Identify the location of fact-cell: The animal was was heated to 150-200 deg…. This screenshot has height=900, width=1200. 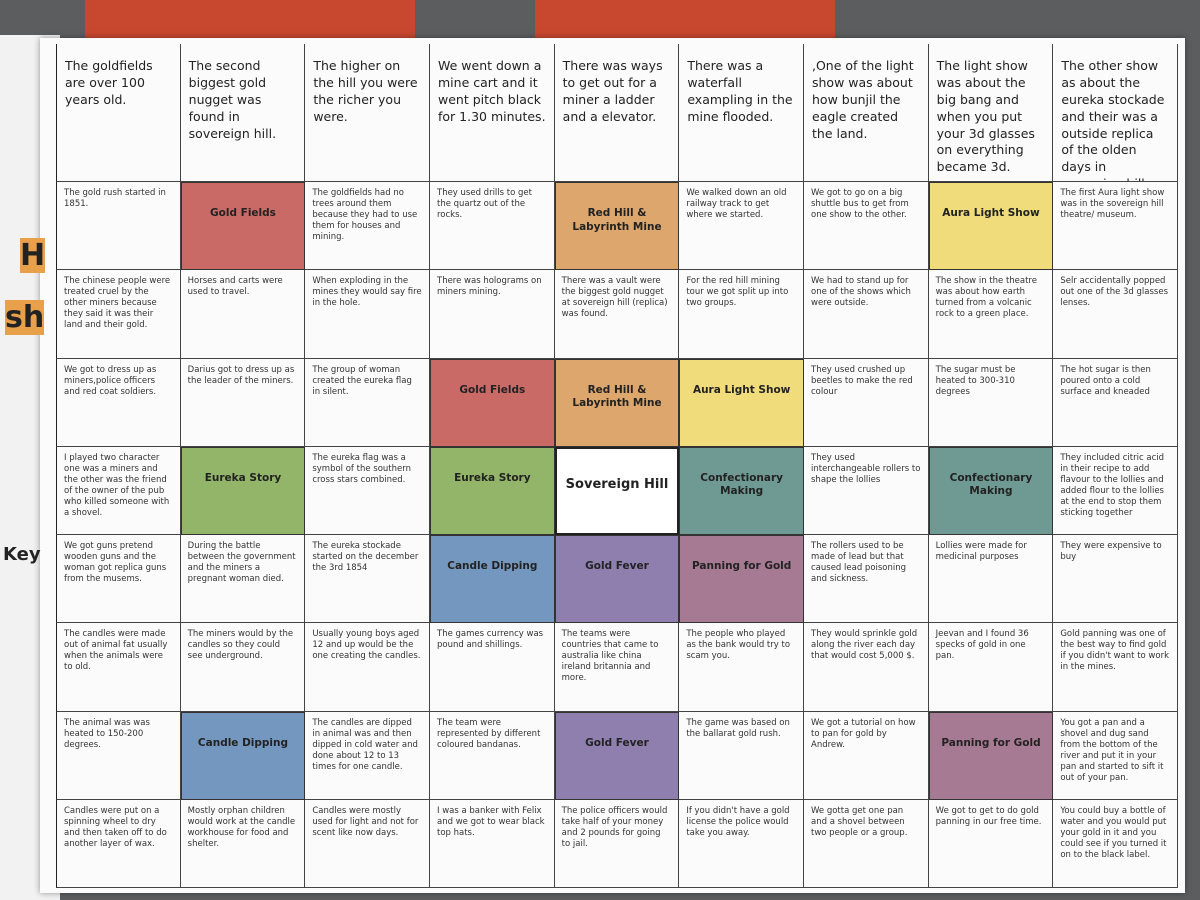
(118, 755).